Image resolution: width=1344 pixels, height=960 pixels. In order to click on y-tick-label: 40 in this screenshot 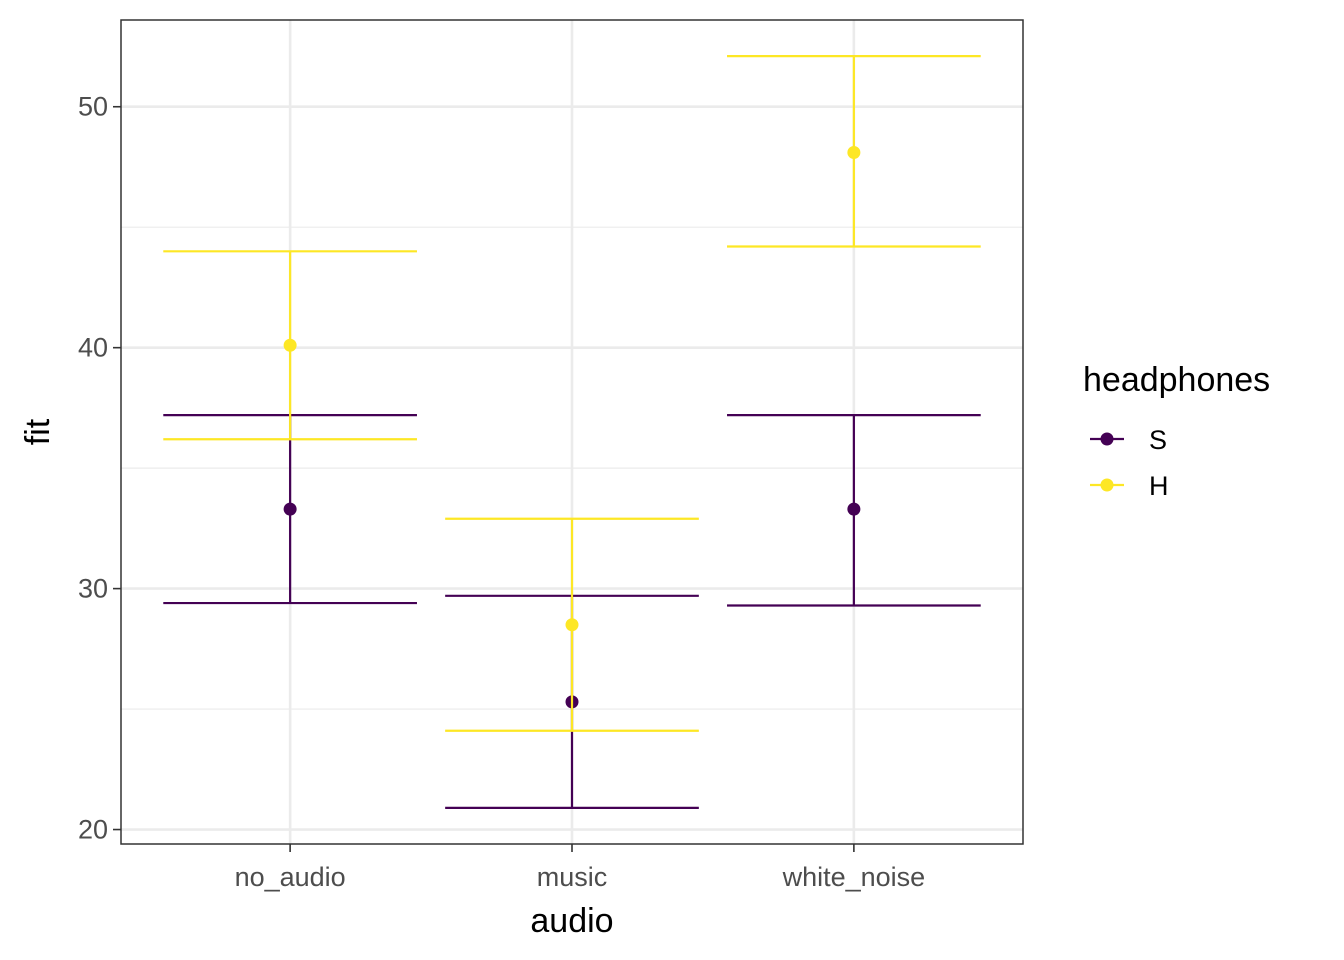, I will do `click(93, 348)`.